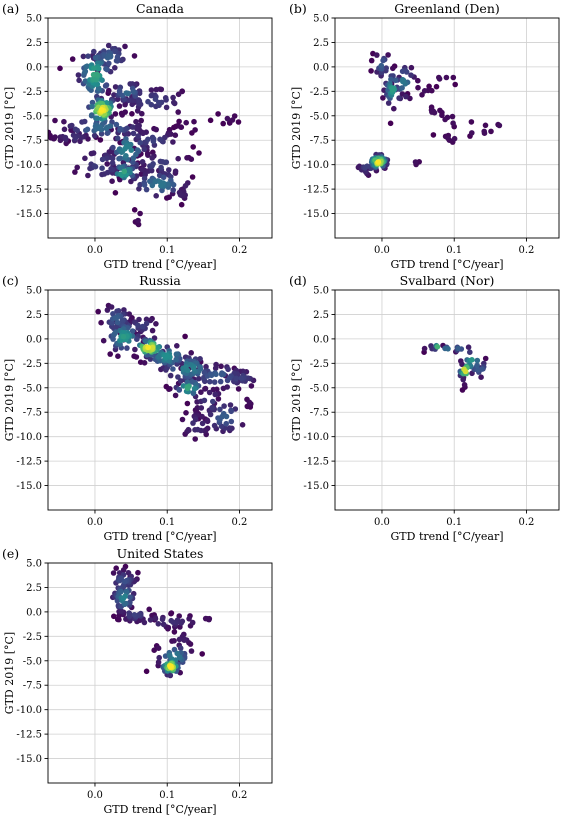 Image resolution: width=575 pixels, height=819 pixels. What do you see at coordinates (160, 553) in the screenshot?
I see `chart-title-united-states: United States` at bounding box center [160, 553].